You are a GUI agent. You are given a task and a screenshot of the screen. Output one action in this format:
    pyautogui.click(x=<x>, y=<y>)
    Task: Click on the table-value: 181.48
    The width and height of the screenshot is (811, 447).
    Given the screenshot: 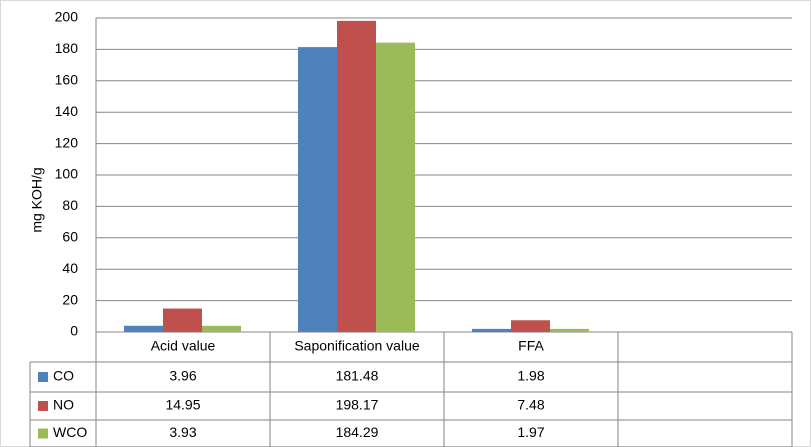 What is the action you would take?
    pyautogui.click(x=357, y=376)
    